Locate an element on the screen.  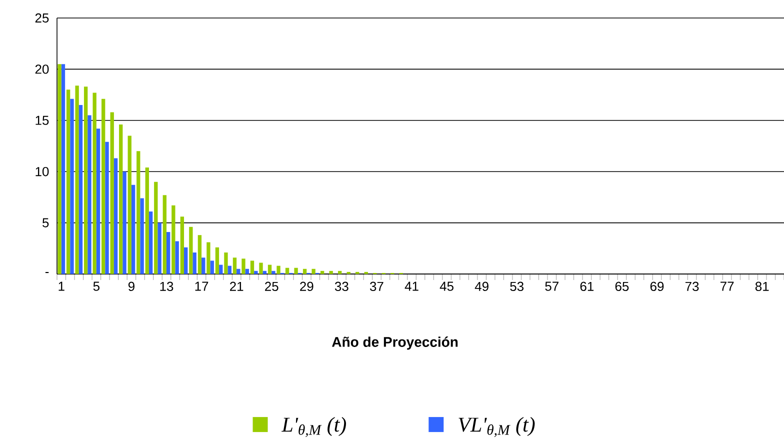
x-tick-label: 29 is located at coordinates (307, 287).